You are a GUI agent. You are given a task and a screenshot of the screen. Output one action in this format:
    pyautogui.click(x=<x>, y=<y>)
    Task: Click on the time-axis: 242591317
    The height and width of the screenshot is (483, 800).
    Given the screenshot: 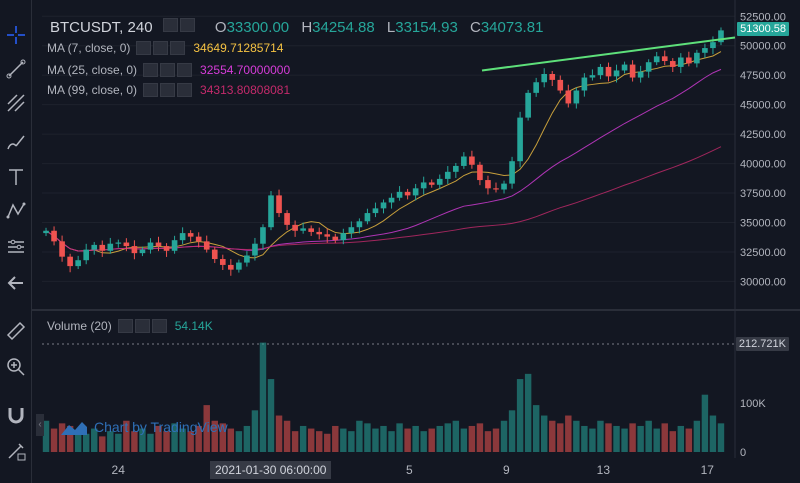 What is the action you would take?
    pyautogui.click(x=413, y=470)
    